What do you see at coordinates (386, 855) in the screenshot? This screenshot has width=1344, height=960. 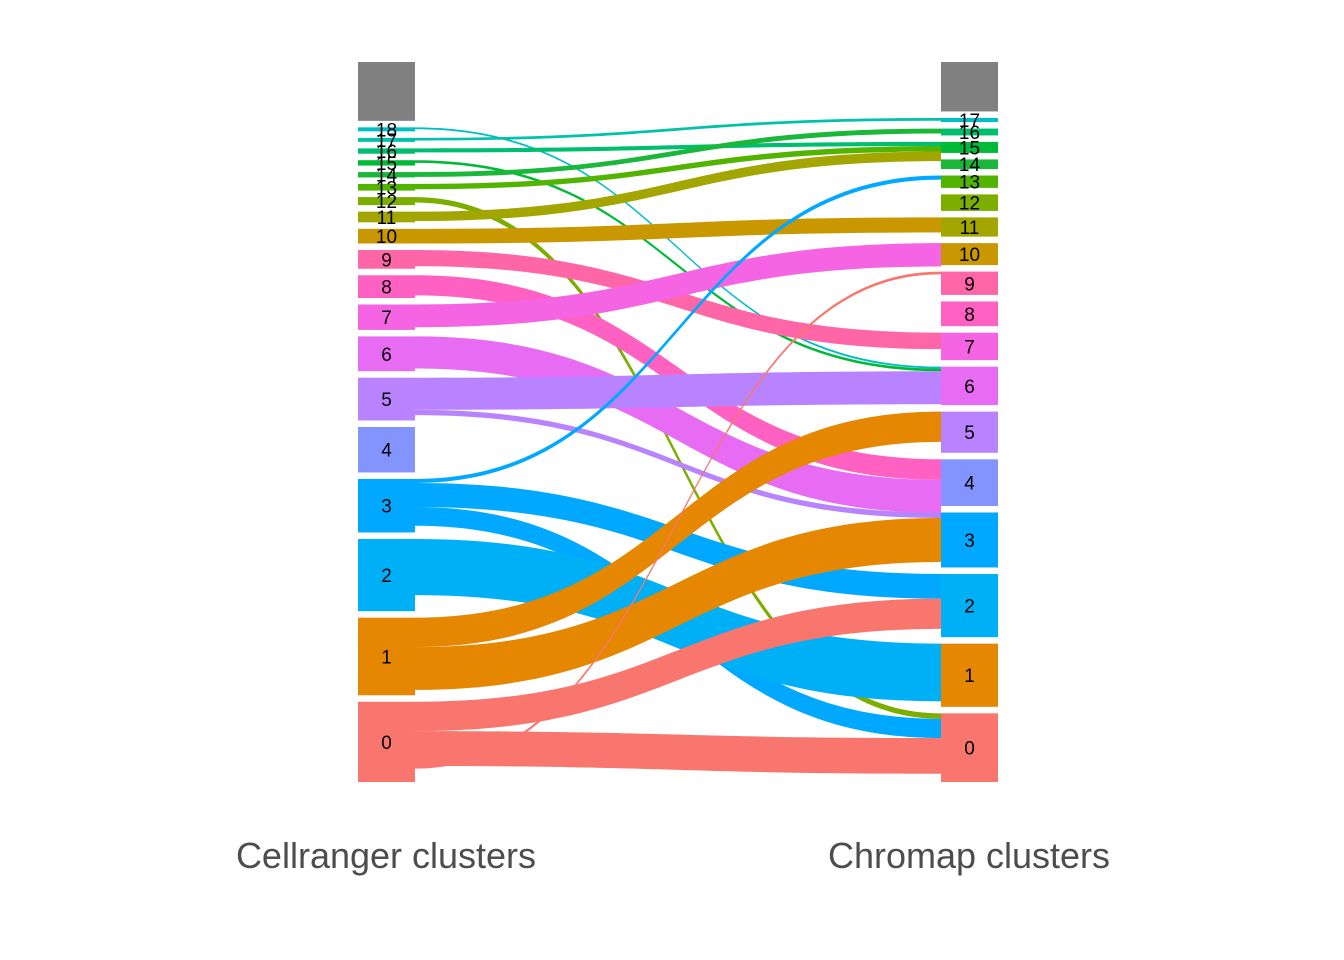 I see `axis-label-left: Cellranger clusters` at bounding box center [386, 855].